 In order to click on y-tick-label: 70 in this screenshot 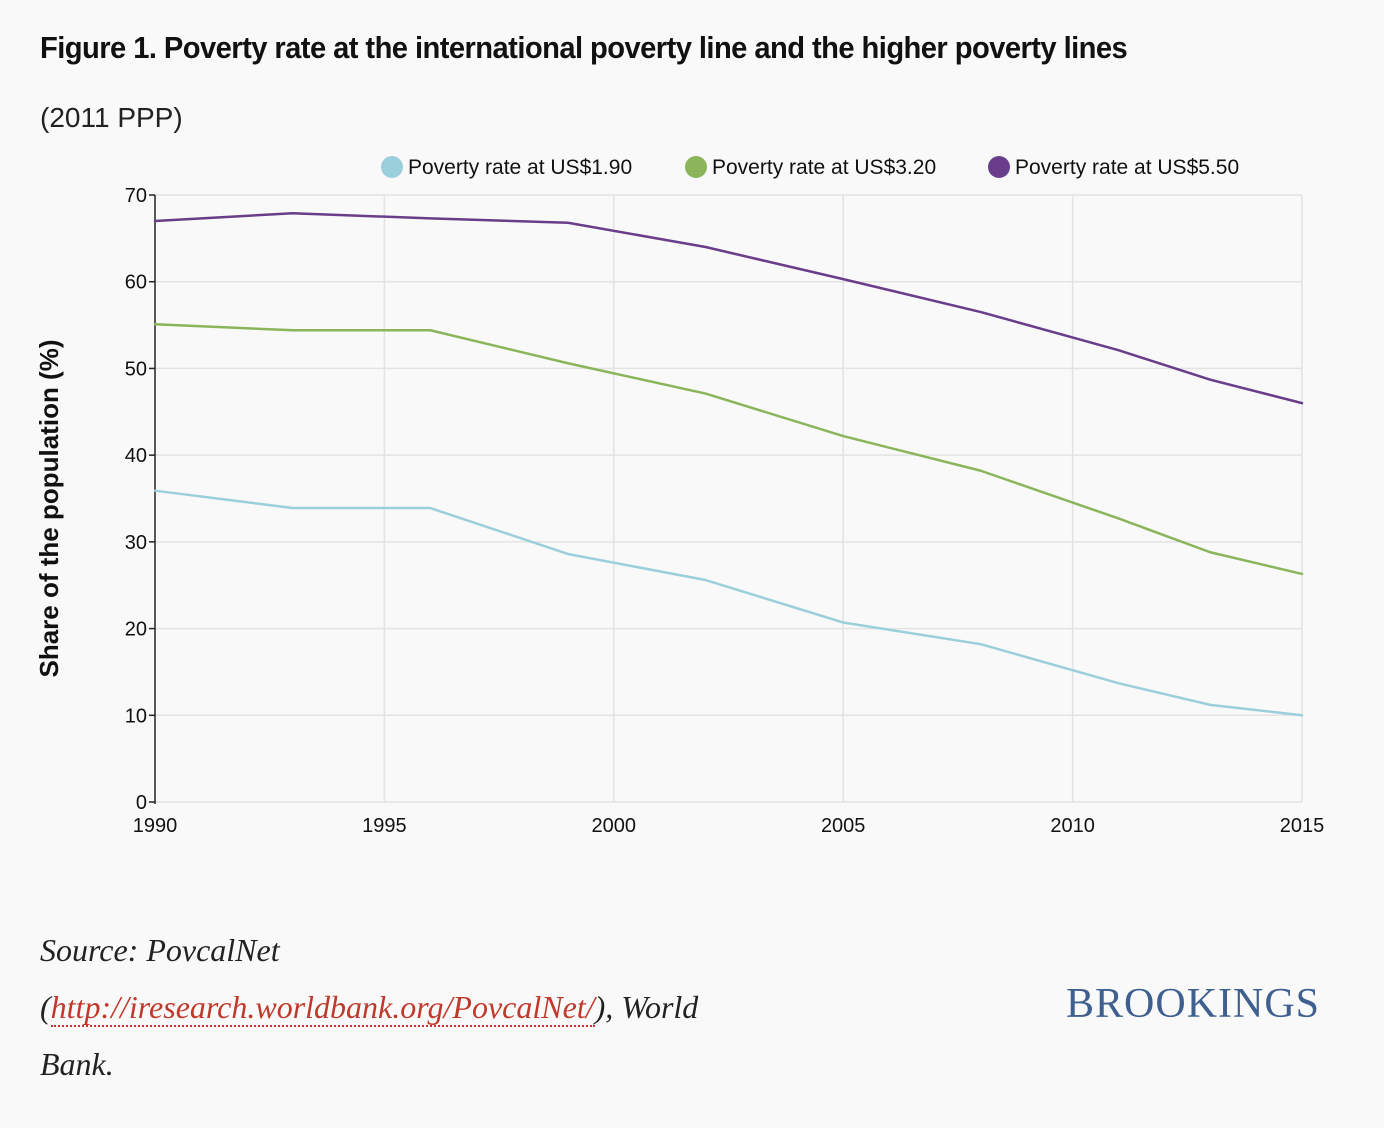, I will do `click(136, 196)`.